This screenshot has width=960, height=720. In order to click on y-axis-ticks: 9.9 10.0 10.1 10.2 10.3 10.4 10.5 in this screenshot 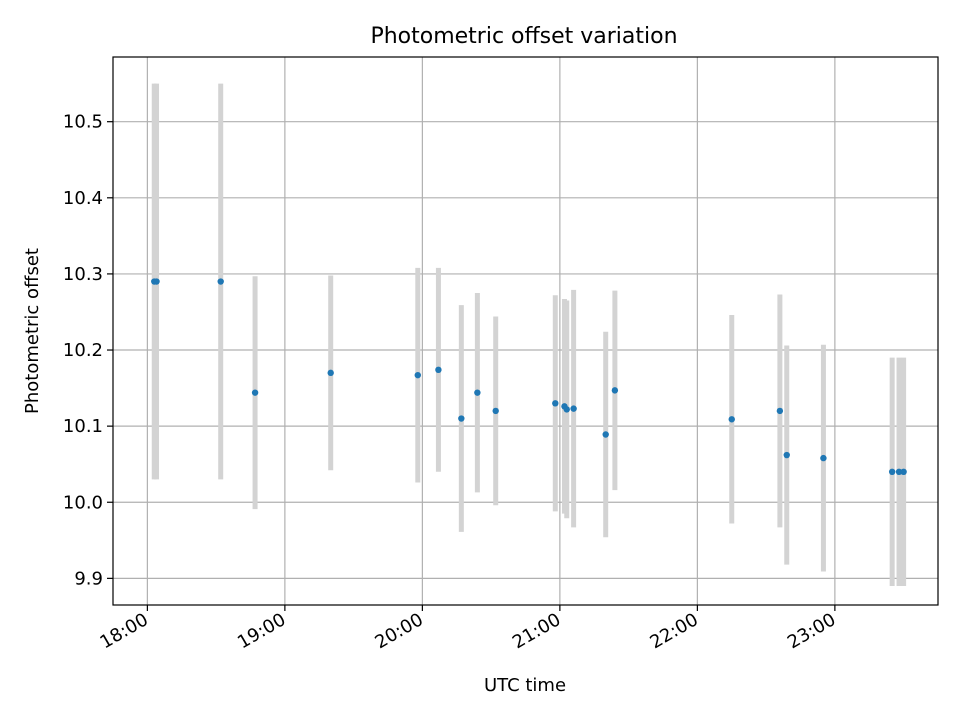, I will do `click(88, 350)`.